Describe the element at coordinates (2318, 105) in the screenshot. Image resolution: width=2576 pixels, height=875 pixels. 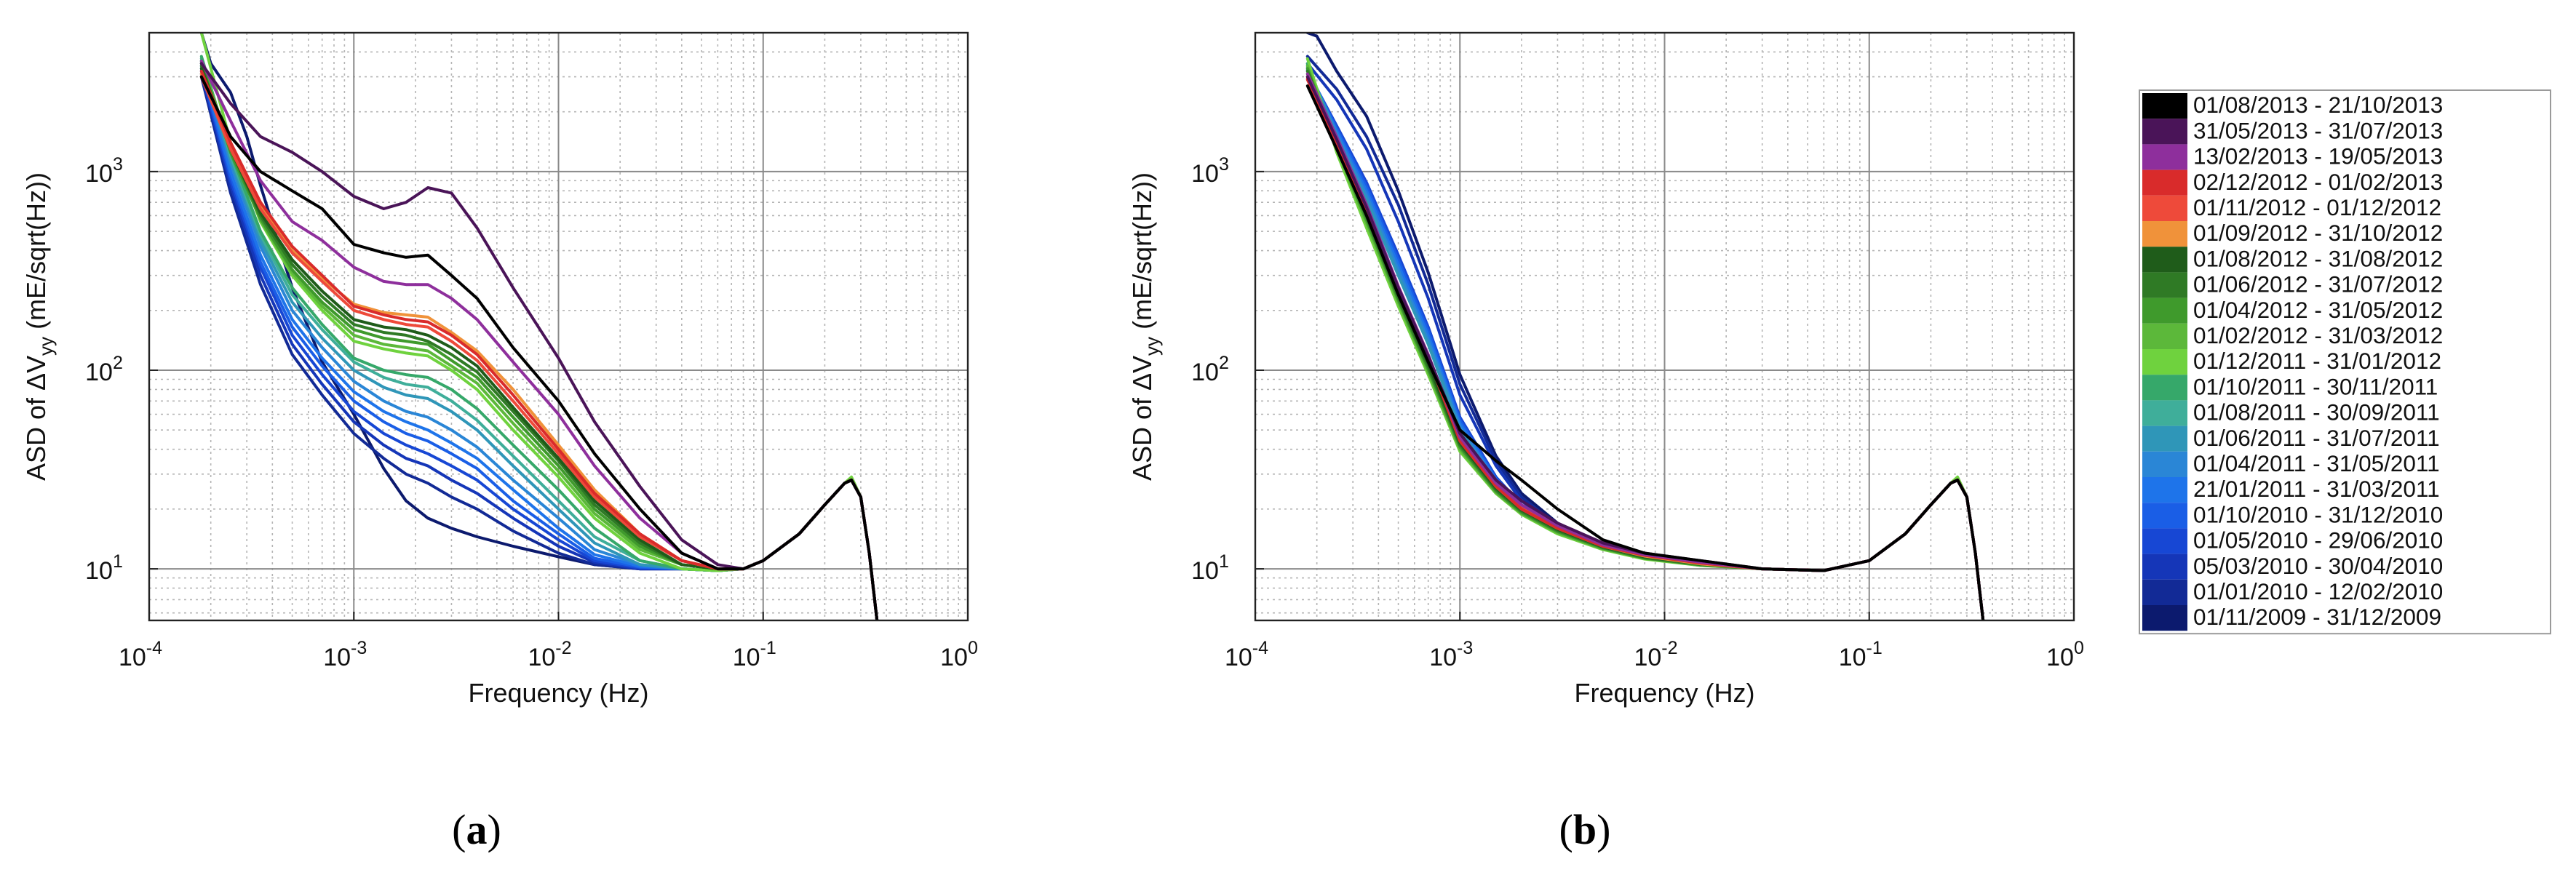
I see `legend-label: 01/08/2013 - 21/10/2013` at that location.